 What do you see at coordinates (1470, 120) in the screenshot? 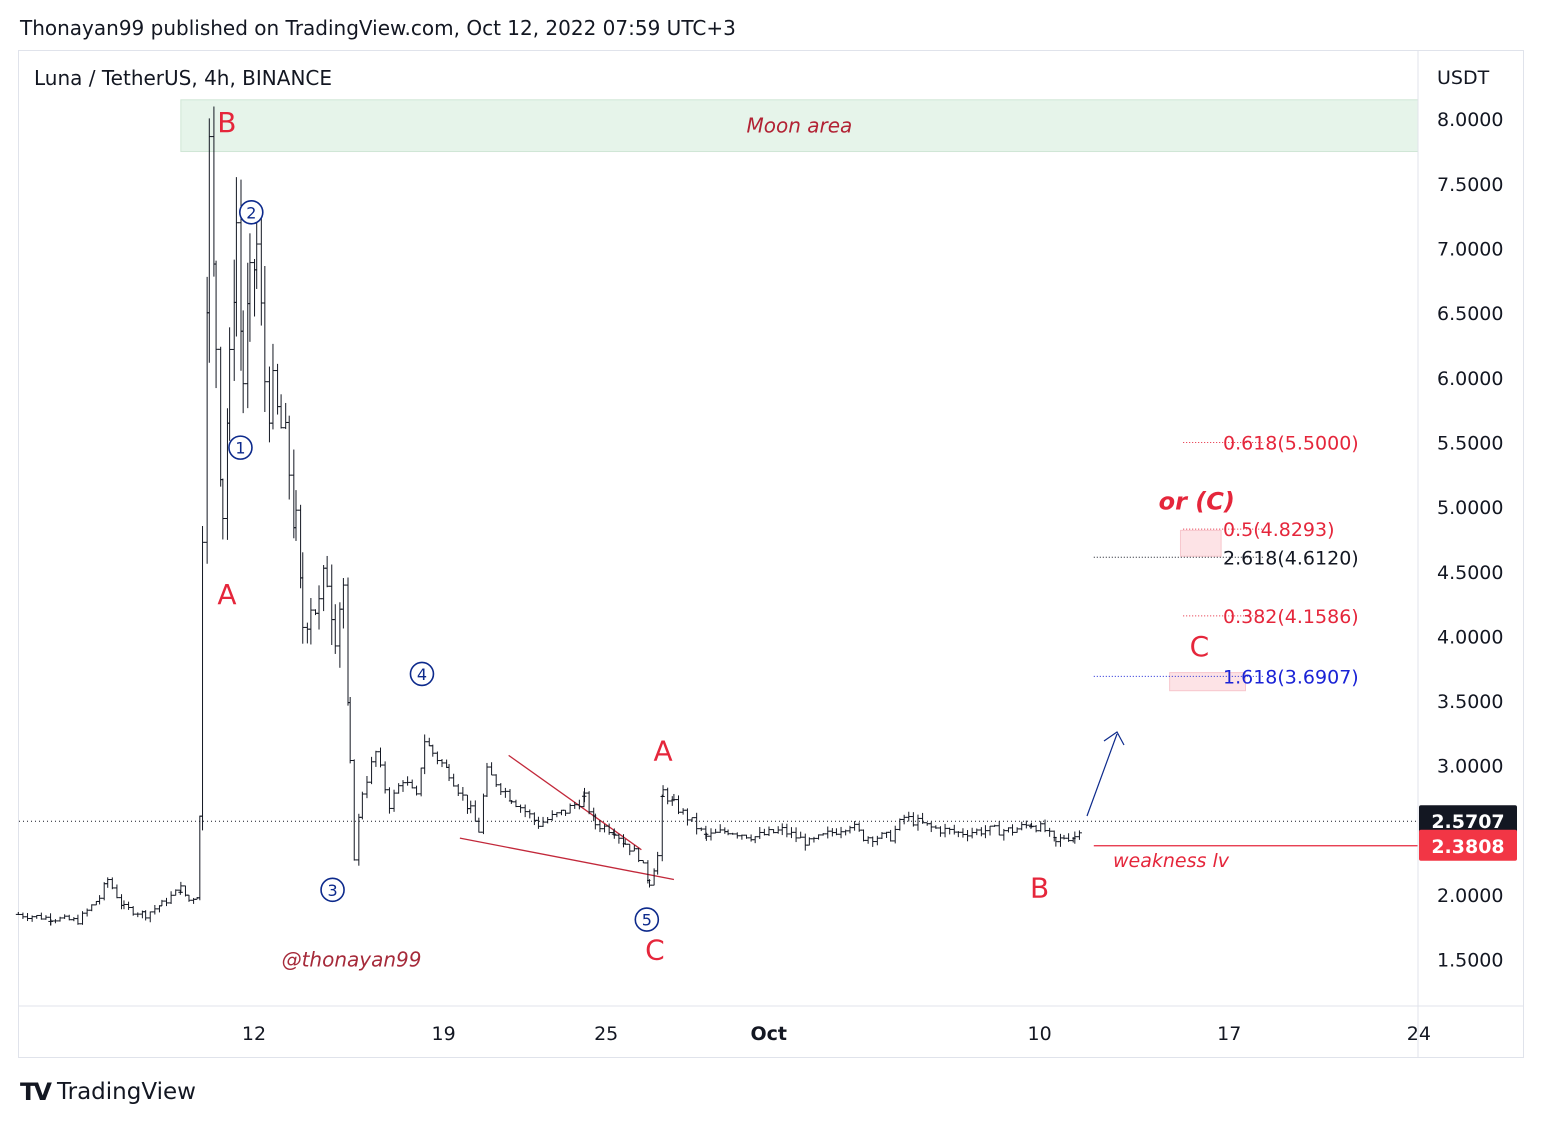
I see `y-tick-label: 8.0000` at bounding box center [1470, 120].